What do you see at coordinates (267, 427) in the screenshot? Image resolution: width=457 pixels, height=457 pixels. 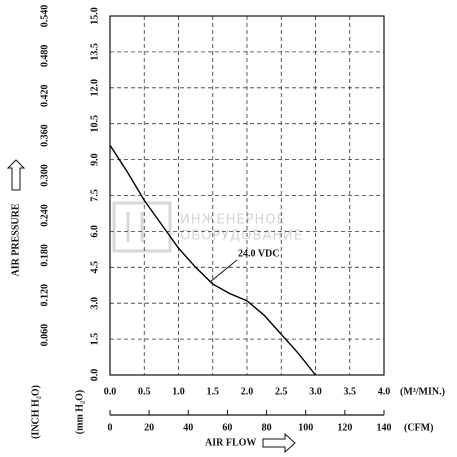 I see `x2-tick-label: 80` at bounding box center [267, 427].